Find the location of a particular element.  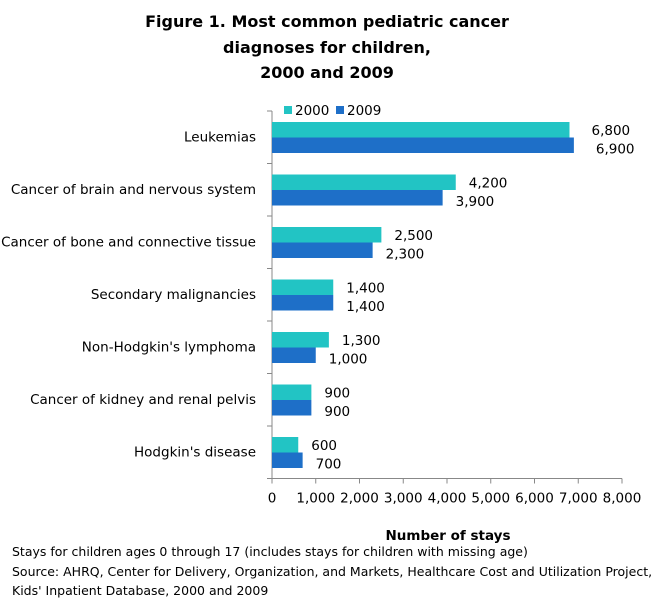

legend-swatch-2009 is located at coordinates (340, 110).